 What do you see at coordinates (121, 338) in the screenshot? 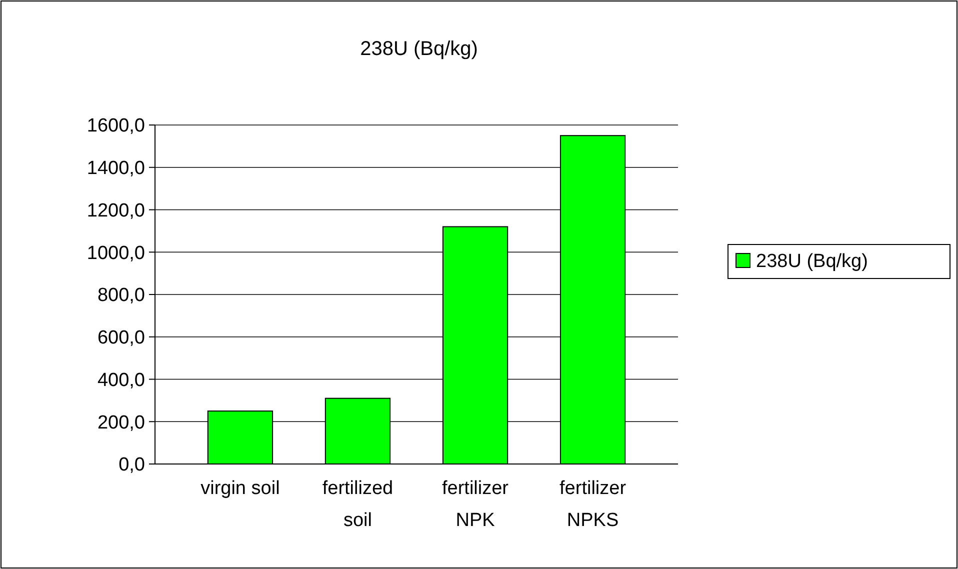
I see `y-tick-label: 600,0` at bounding box center [121, 338].